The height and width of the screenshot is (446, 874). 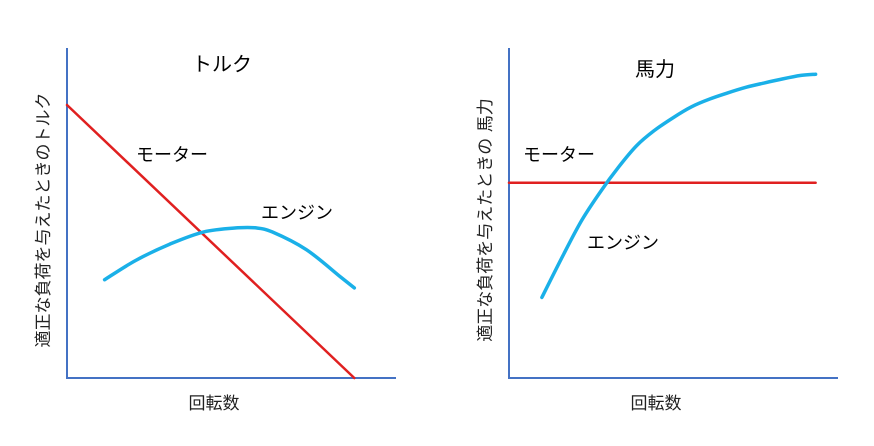 What do you see at coordinates (486, 219) in the screenshot?
I see `horsepower-y-axis-label: 適正な負荷を与えたときの 馬力` at bounding box center [486, 219].